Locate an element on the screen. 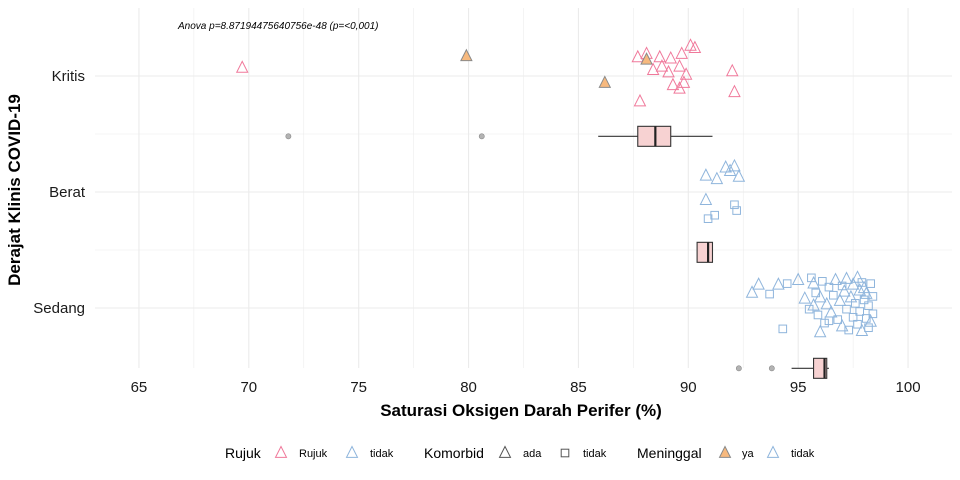 The width and height of the screenshot is (960, 480). y-axis-title: Derajat Klinis COVID-19 is located at coordinates (14, 190).